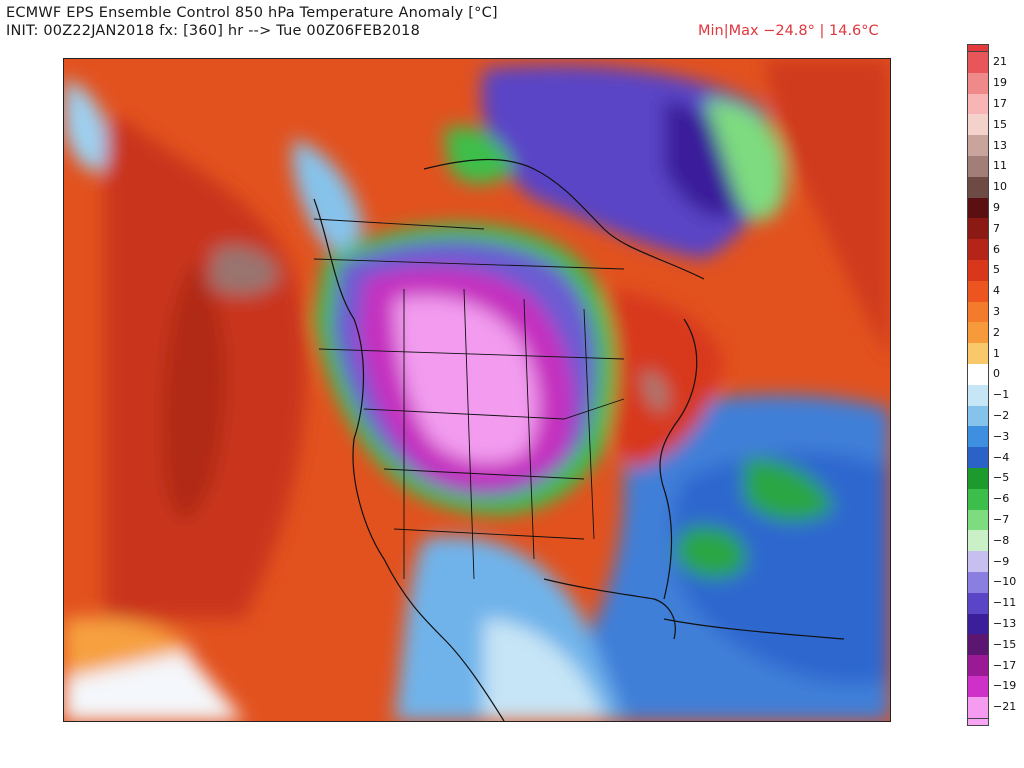 This screenshot has width=1024, height=768. I want to click on legend-tick-label: −2, so click(1001, 415).